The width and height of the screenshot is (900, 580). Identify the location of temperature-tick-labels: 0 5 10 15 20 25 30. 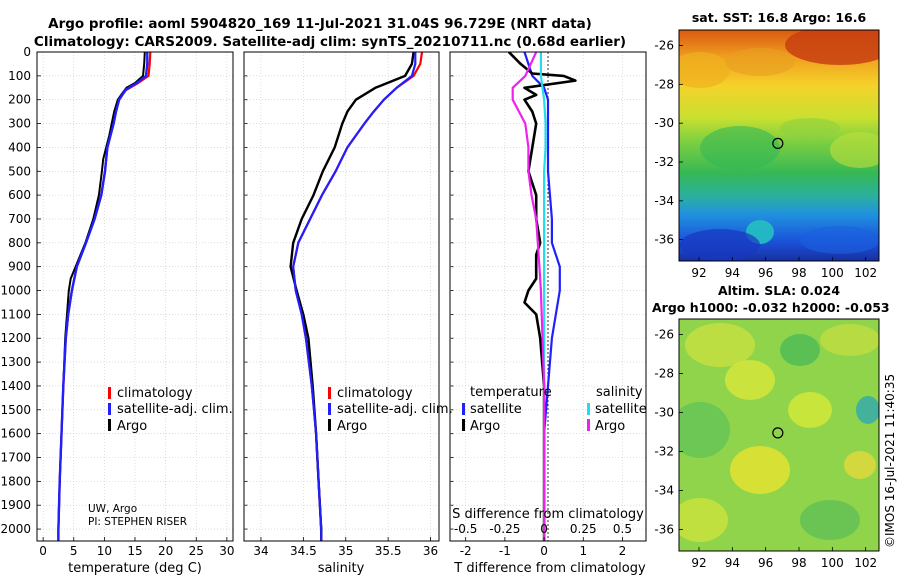
(137, 547).